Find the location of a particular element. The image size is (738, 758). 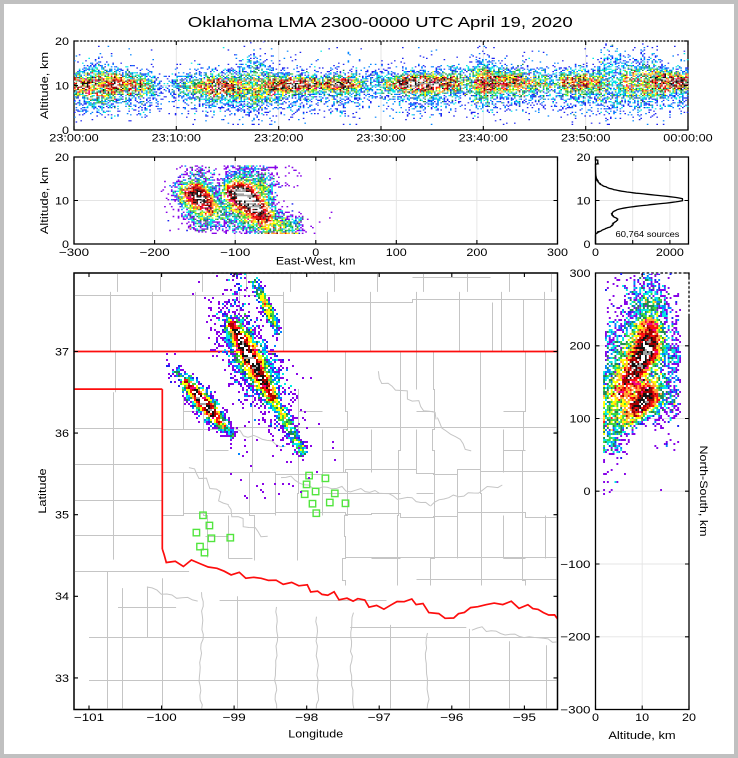

svg-text: 23:50:00 is located at coordinates (585, 139).